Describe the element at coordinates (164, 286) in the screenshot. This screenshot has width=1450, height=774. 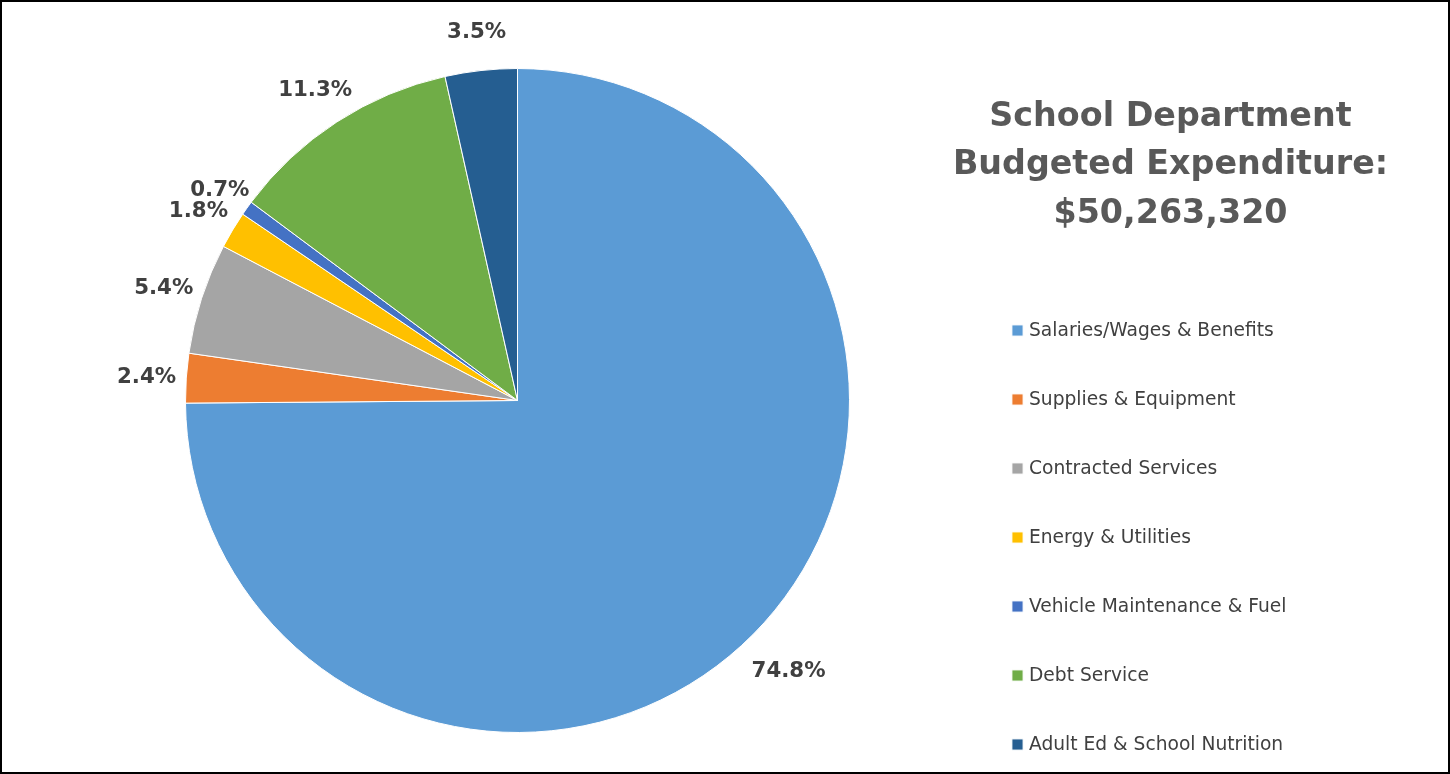
I see `data-label: 5.4%` at that location.